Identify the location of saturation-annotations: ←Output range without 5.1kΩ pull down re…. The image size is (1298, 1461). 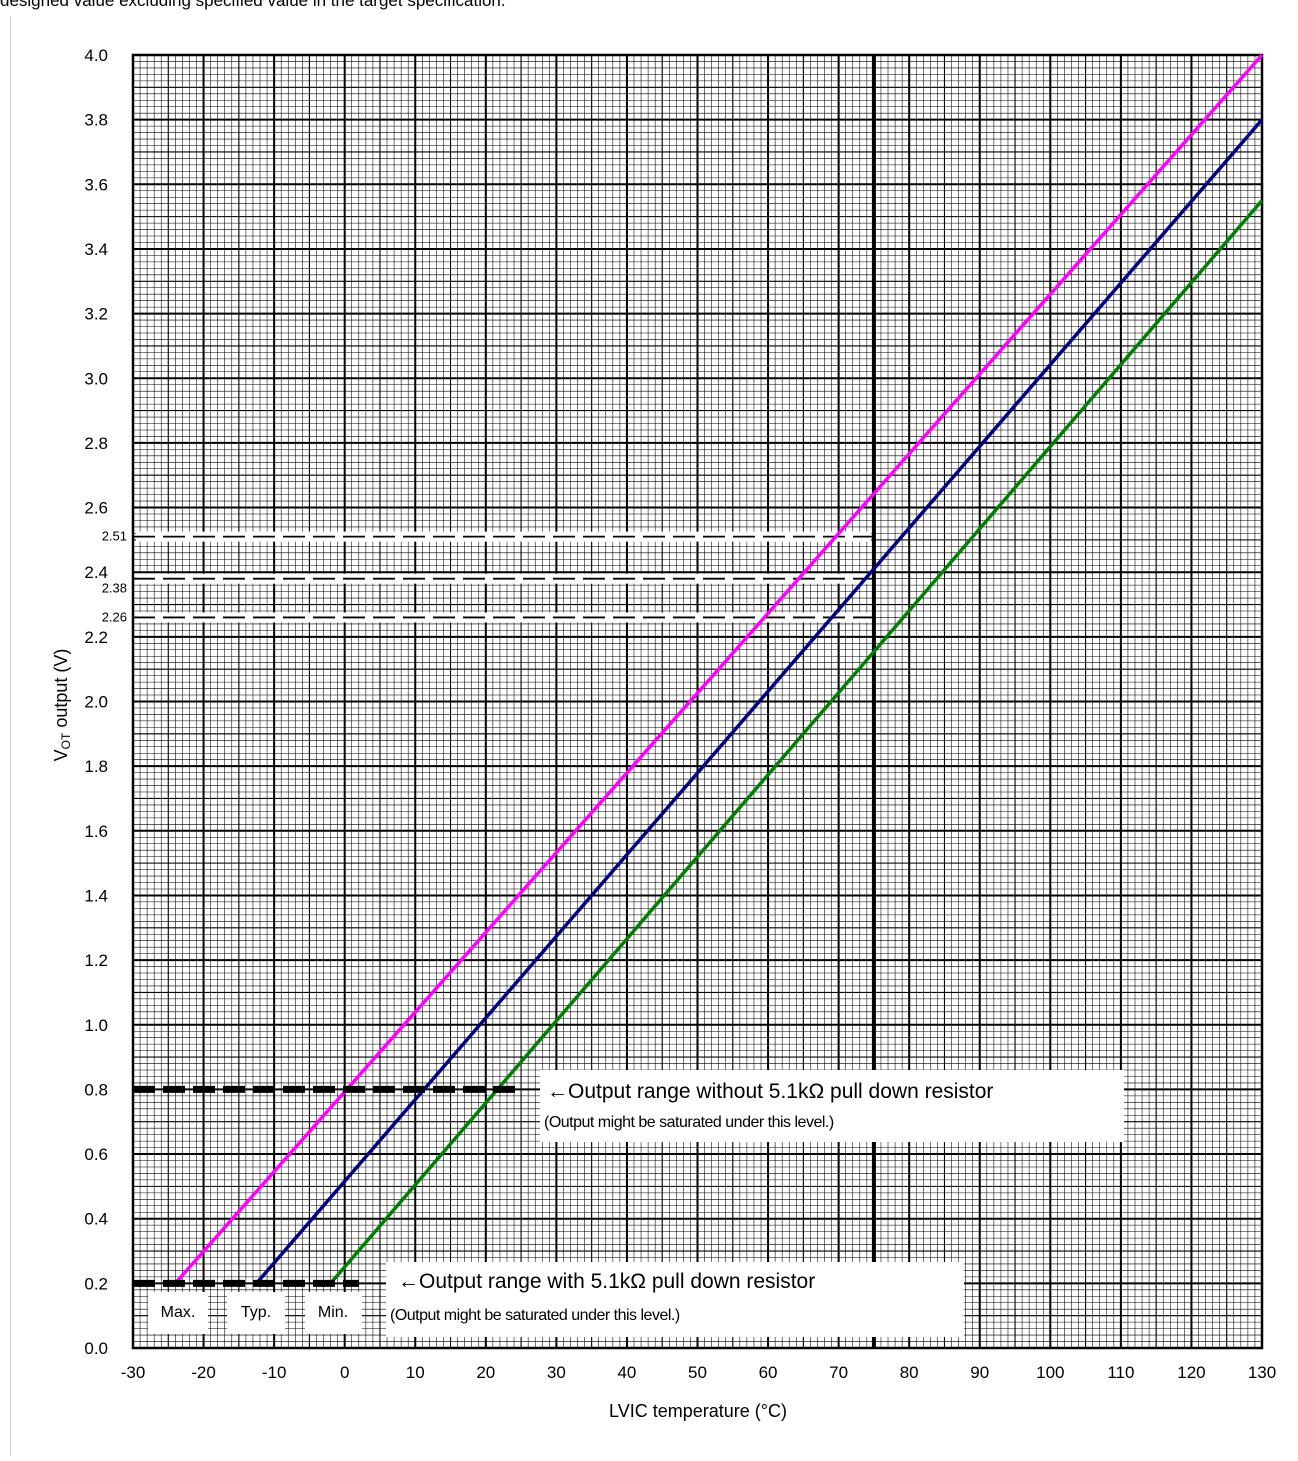
(628, 1203).